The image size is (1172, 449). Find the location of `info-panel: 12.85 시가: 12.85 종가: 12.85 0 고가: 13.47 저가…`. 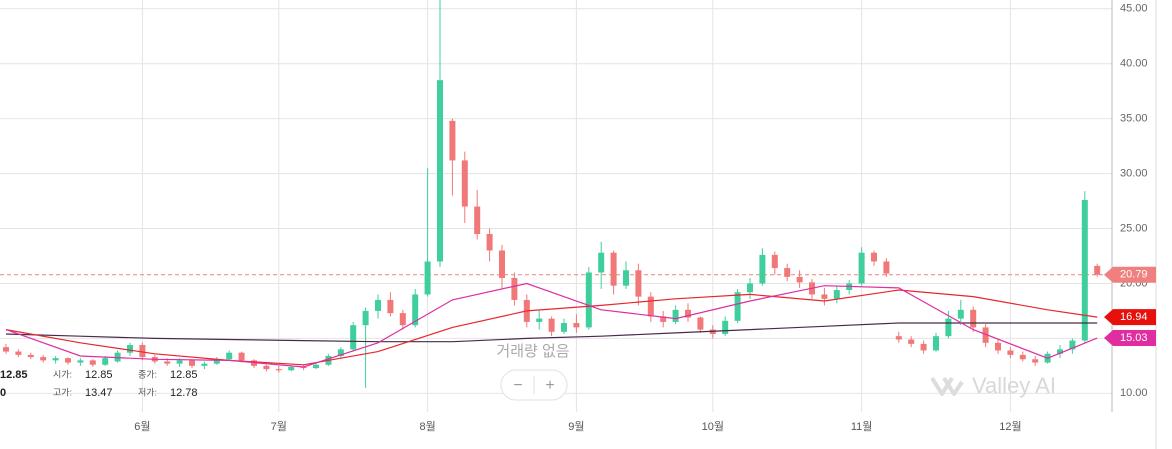

info-panel: 12.85 시가: 12.85 종가: 12.85 0 고가: 13.47 저가… is located at coordinates (99, 384).